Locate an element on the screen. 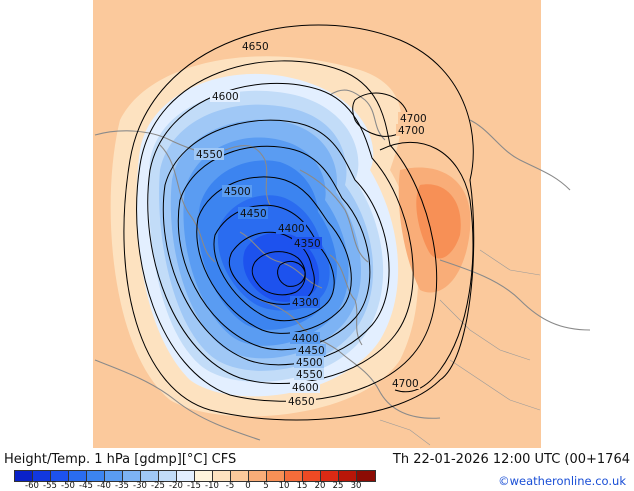 The width and height of the screenshot is (634, 491). contour-label-4600-top: 4600 is located at coordinates (225, 97).